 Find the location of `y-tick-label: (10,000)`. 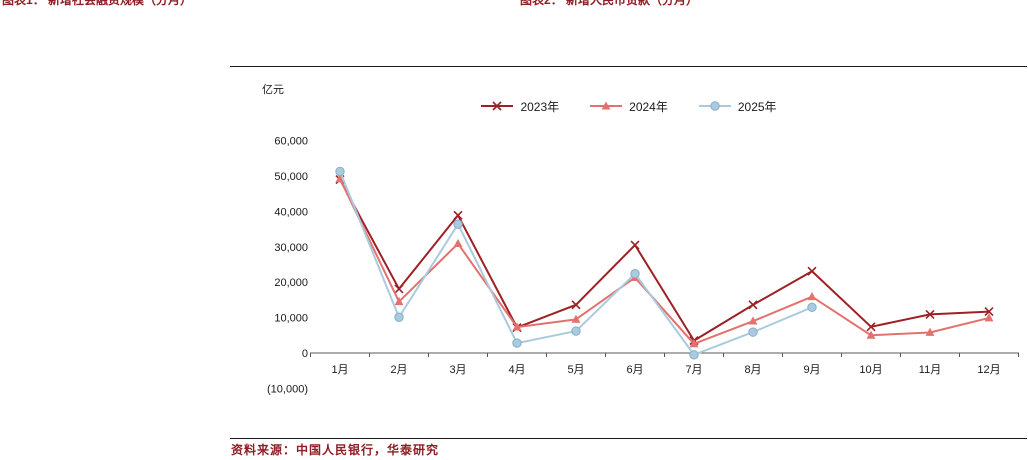

y-tick-label: (10,000) is located at coordinates (287, 389).